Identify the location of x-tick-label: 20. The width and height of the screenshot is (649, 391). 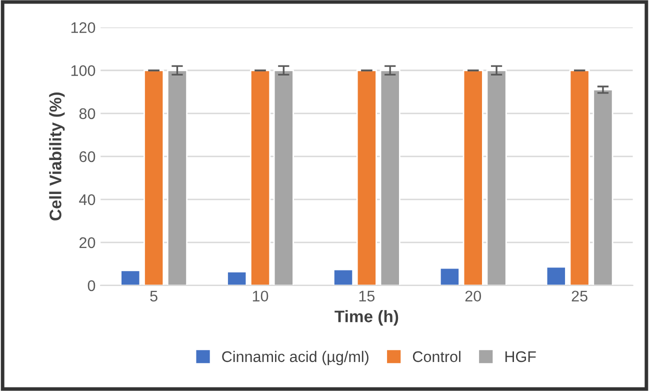
(473, 296).